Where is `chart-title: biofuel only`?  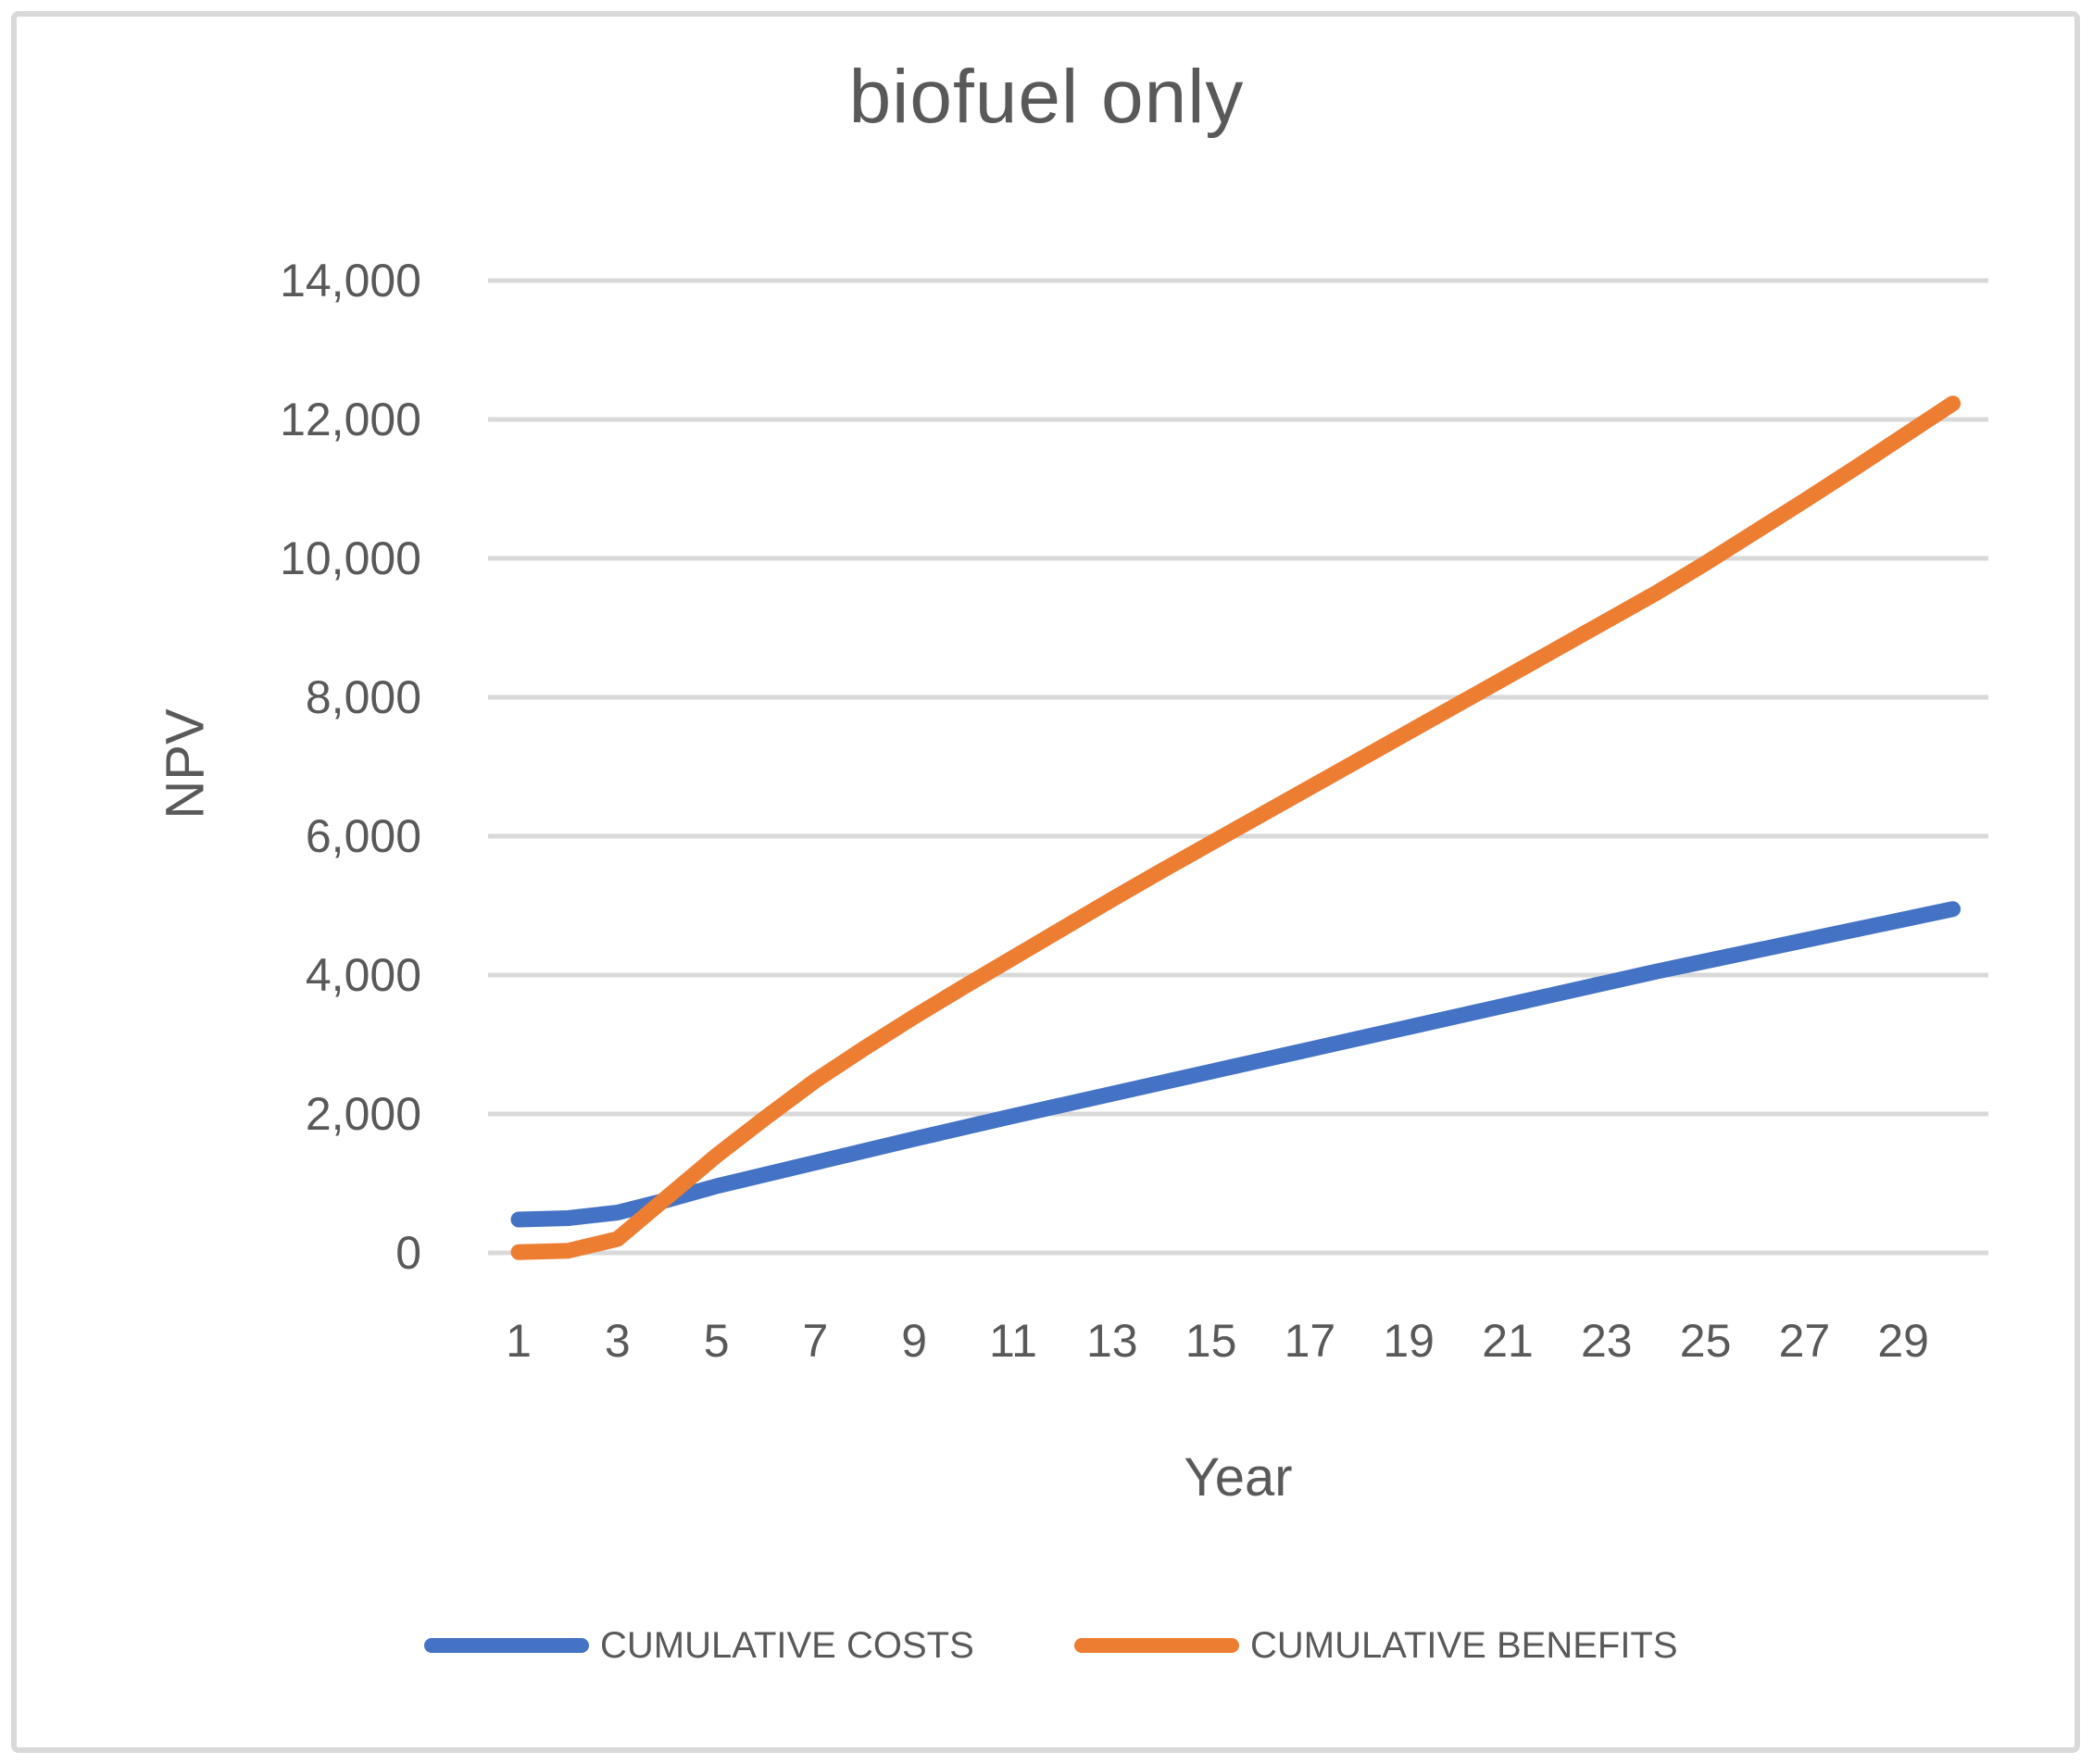 chart-title: biofuel only is located at coordinates (1046, 97).